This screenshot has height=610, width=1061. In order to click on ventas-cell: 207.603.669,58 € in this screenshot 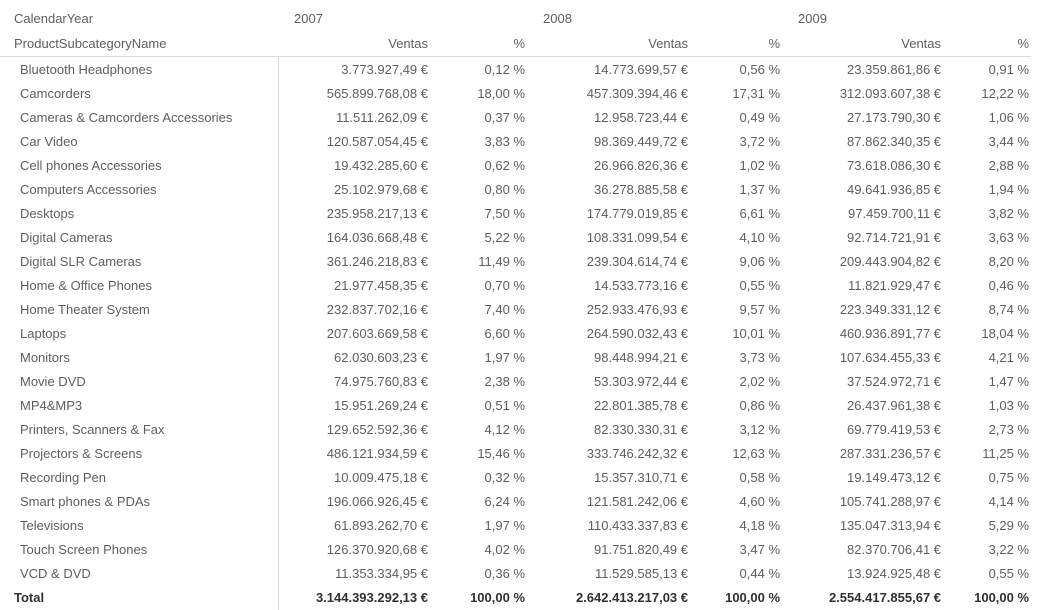, I will do `click(377, 333)`.